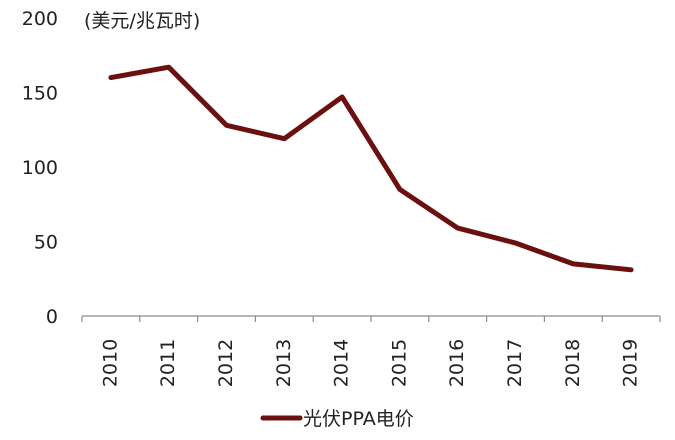  Describe the element at coordinates (40, 19) in the screenshot. I see `y-tick-label: 200` at that location.